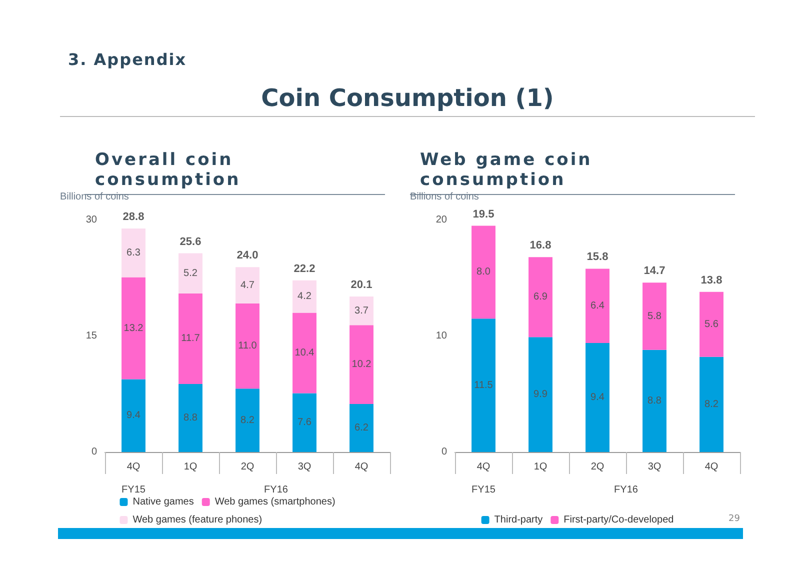 The image size is (800, 565). What do you see at coordinates (655, 271) in the screenshot?
I see `total-label: 14.7` at bounding box center [655, 271].